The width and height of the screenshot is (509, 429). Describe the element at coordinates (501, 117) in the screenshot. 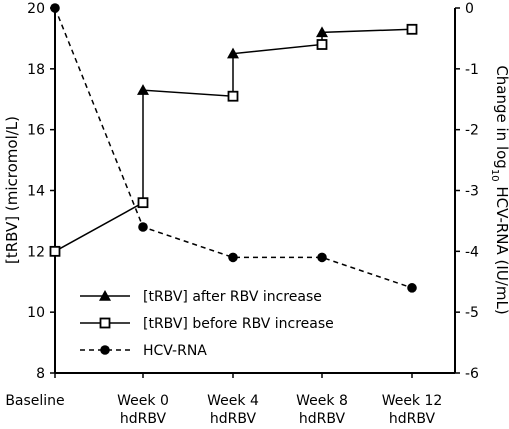

I see `right-axis-title-pre: Change in log` at that location.